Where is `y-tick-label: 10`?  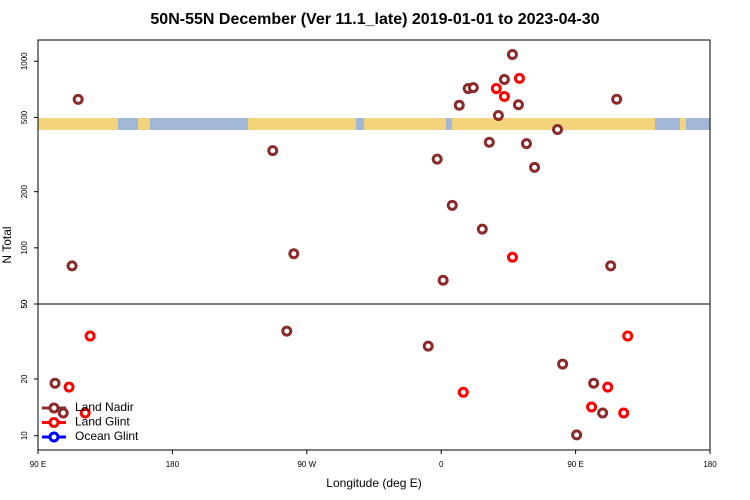 y-tick-label: 10 is located at coordinates (24, 435).